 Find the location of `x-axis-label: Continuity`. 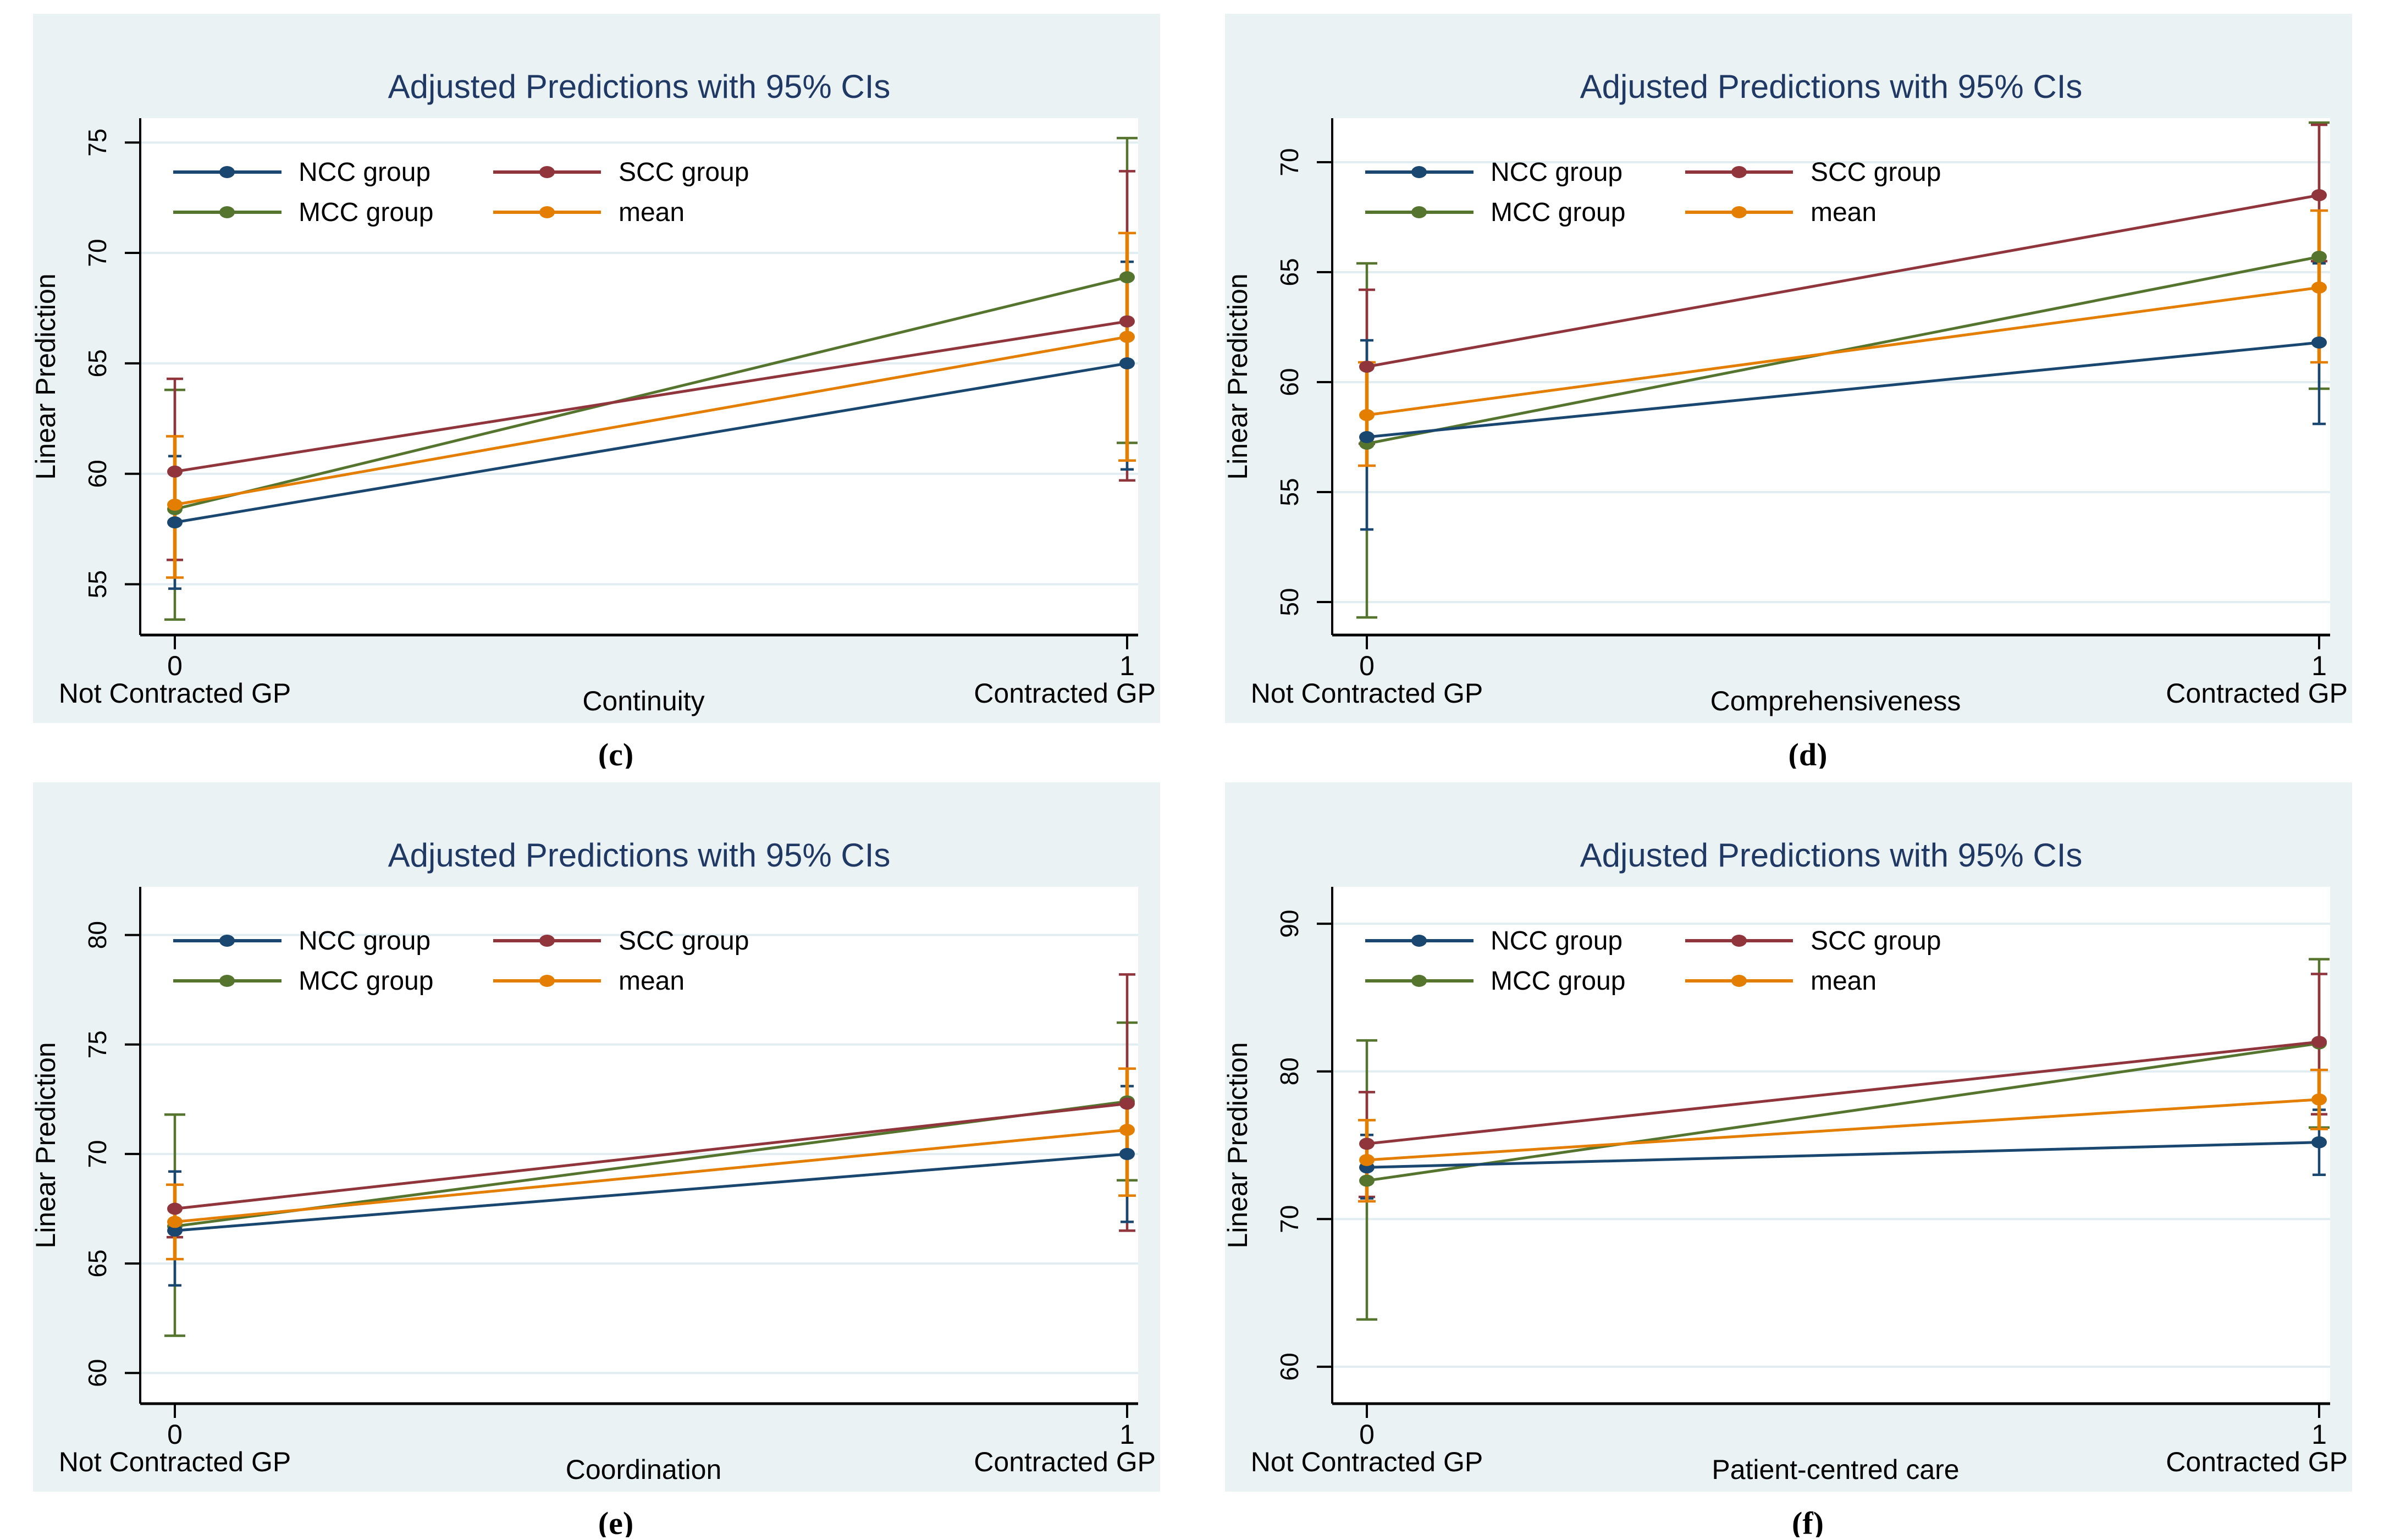

x-axis-label: Continuity is located at coordinates (643, 701).